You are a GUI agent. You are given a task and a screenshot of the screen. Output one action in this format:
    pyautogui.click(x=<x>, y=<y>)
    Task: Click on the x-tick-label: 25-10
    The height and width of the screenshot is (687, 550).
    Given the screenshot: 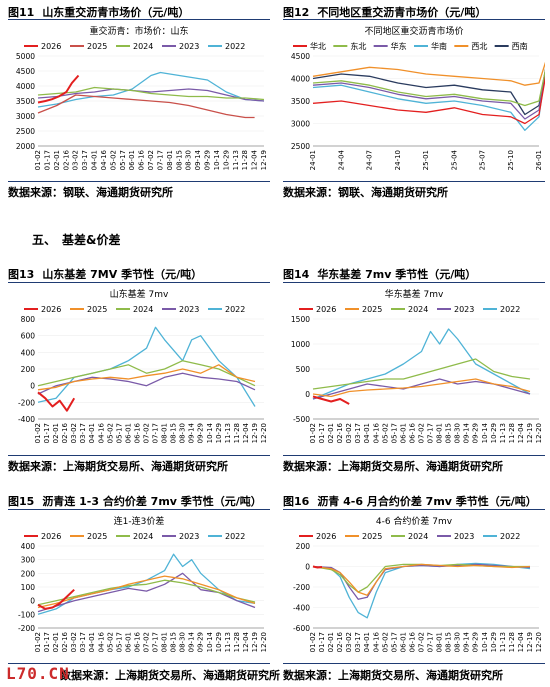 What is the action you would take?
    pyautogui.click(x=511, y=160)
    